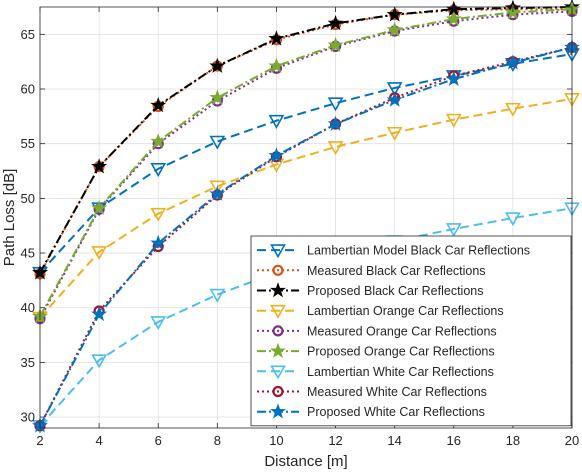 The image size is (582, 472). I want to click on legend-label: Proposed White Car Reflections, so click(396, 412).